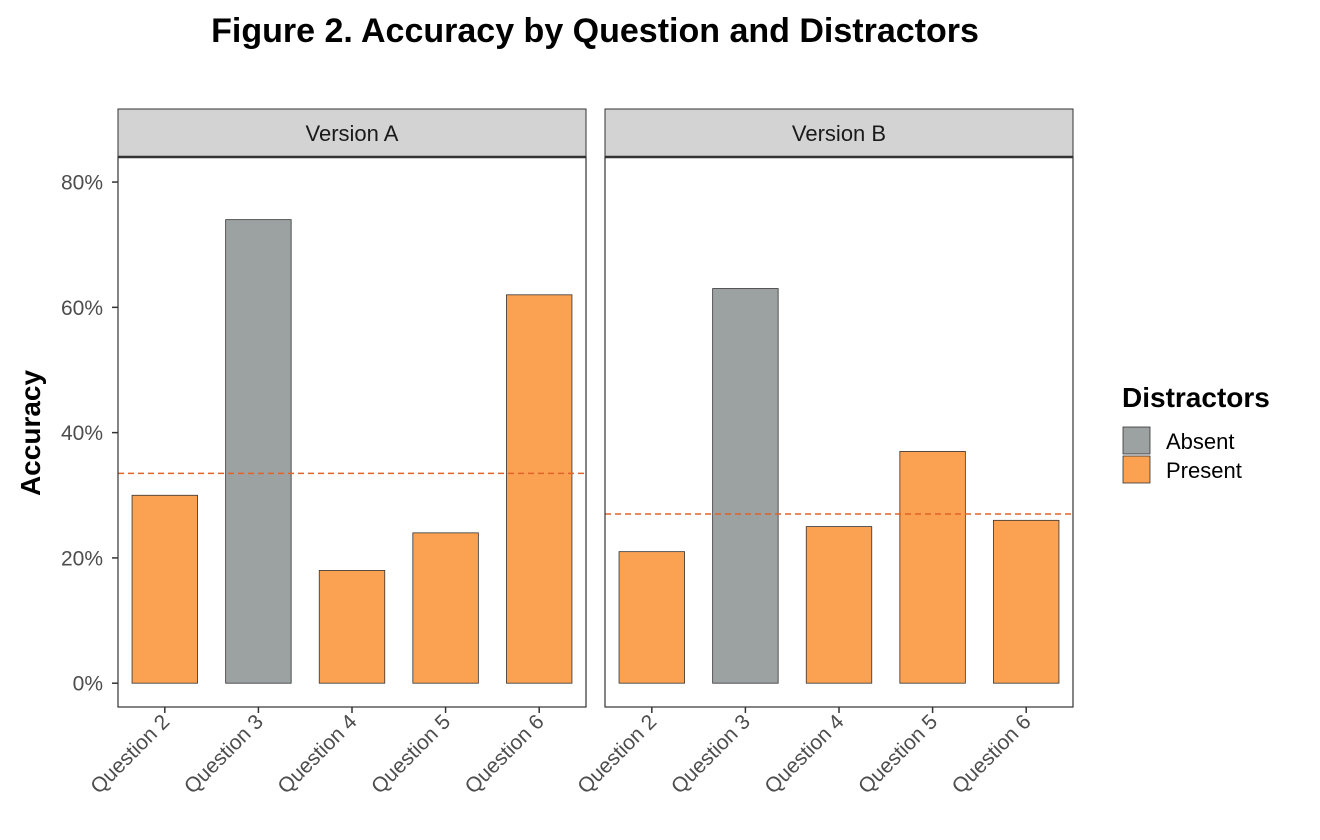 The height and width of the screenshot is (840, 1320). What do you see at coordinates (1204, 470) in the screenshot?
I see `legend-label: Present` at bounding box center [1204, 470].